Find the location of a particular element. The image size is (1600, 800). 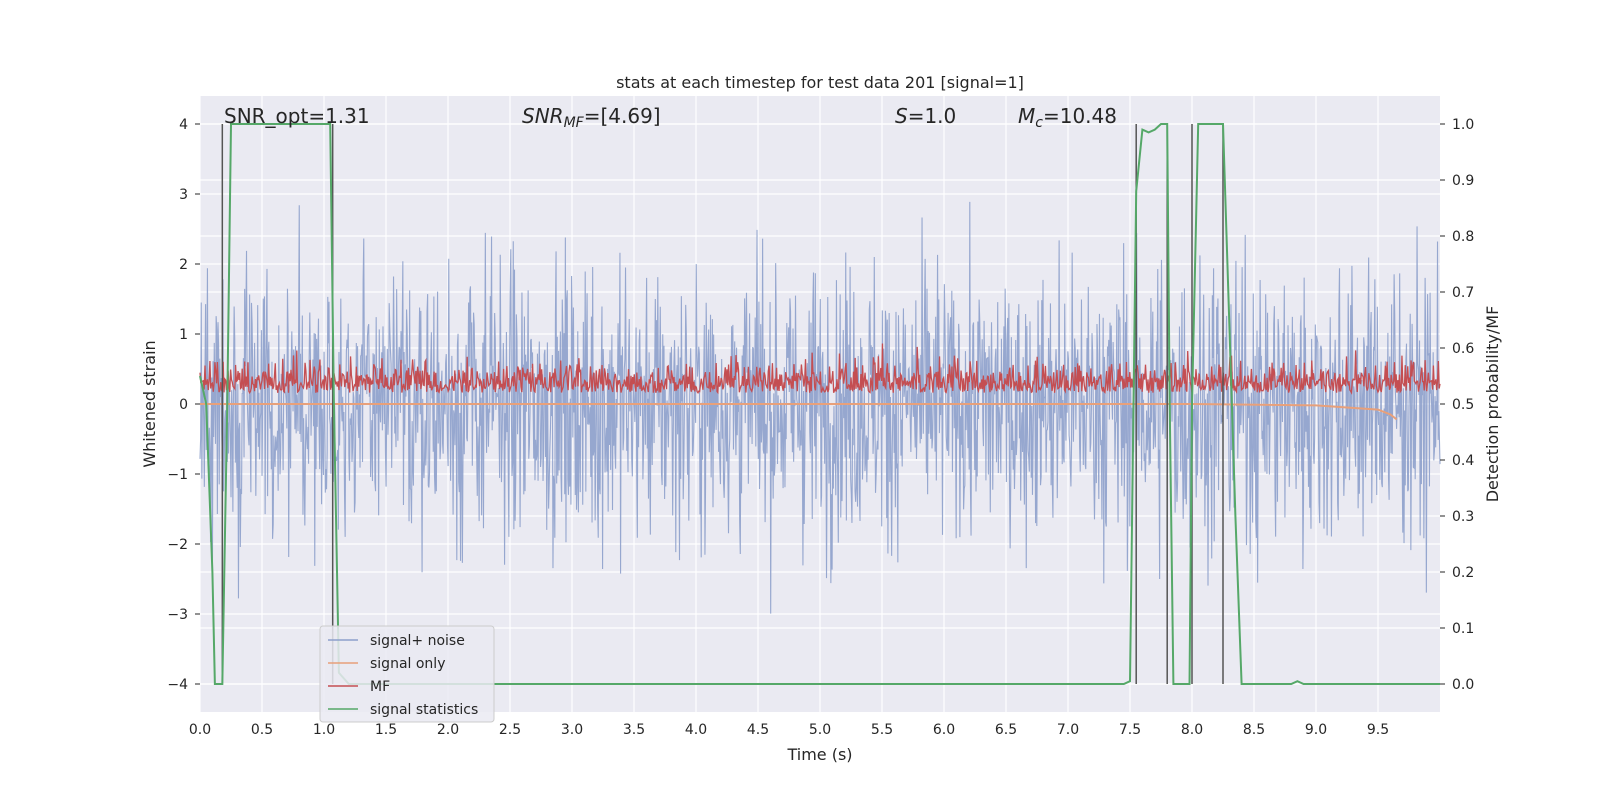

series-mf is located at coordinates (820, 369).